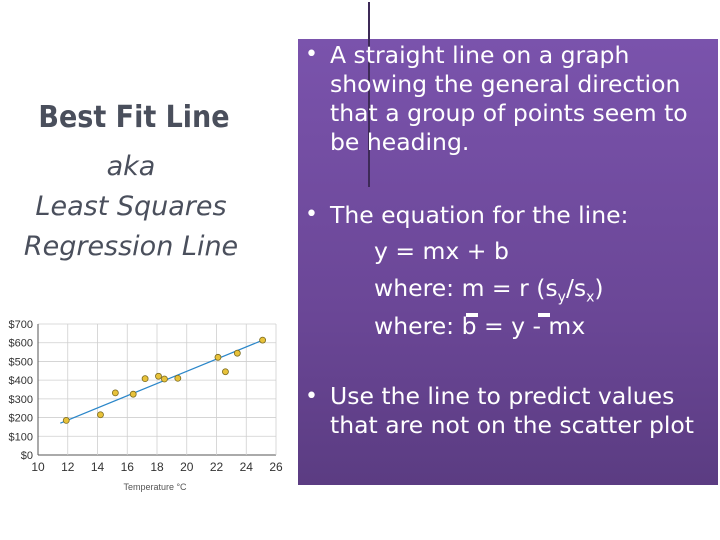 This screenshot has height=540, width=720. What do you see at coordinates (561, 297) in the screenshot?
I see `slope-sub-y: y` at bounding box center [561, 297].